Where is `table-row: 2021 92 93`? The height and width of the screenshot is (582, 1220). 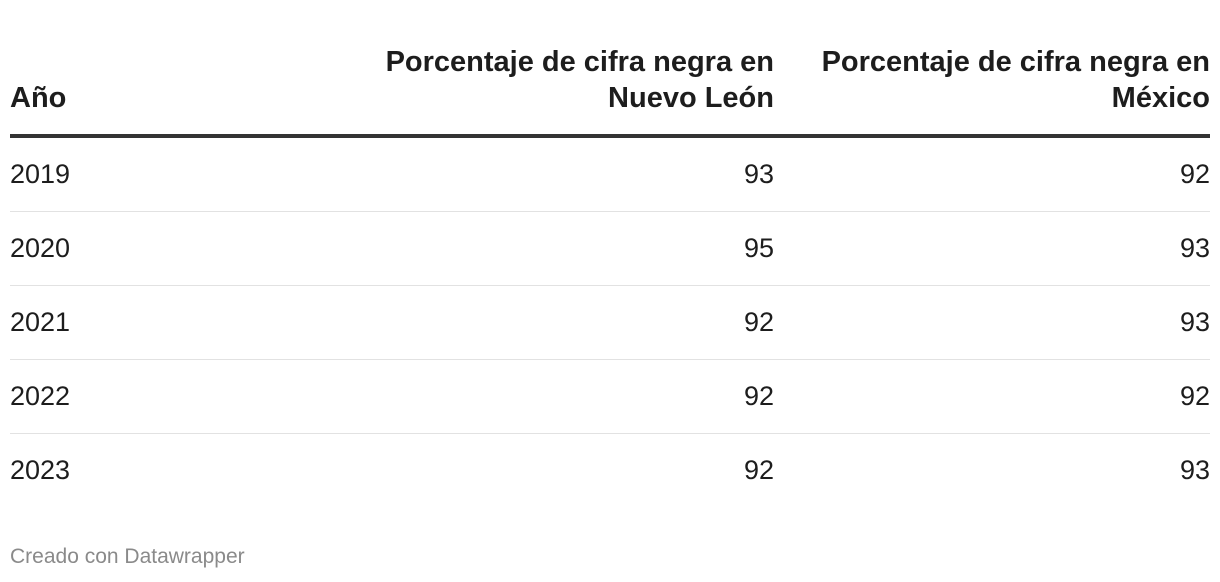
table-row: 2021 92 93 is located at coordinates (610, 322).